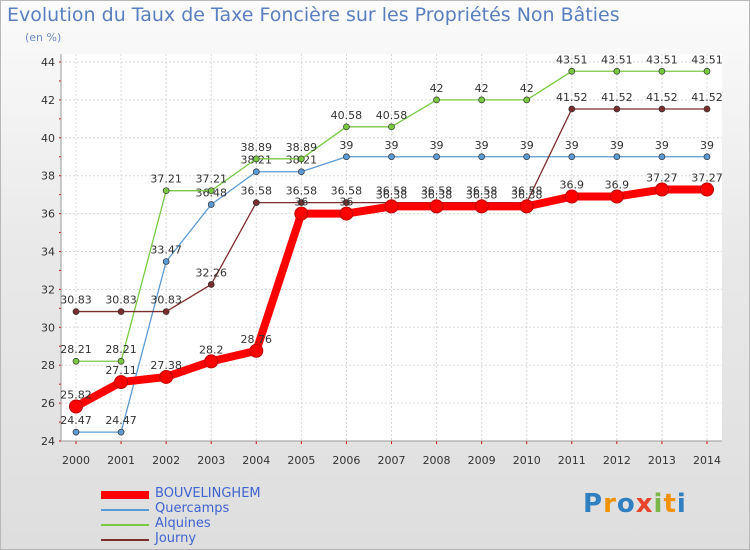 This screenshot has height=550, width=750. I want to click on logo-letter: t, so click(670, 504).